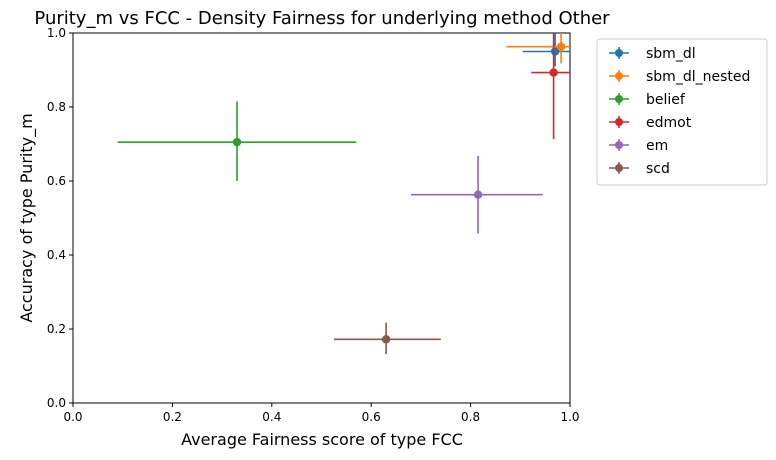 Image resolution: width=776 pixels, height=460 pixels. What do you see at coordinates (60, 218) in the screenshot?
I see `y-axis-ticks: 0.0 0.2 0.4 0.6 0.8 1.0` at bounding box center [60, 218].